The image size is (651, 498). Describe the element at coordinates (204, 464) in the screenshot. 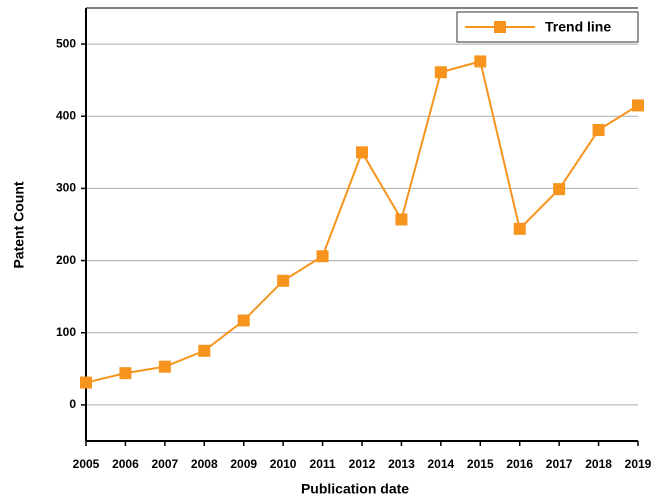

I see `x-tick-label: 2008` at that location.